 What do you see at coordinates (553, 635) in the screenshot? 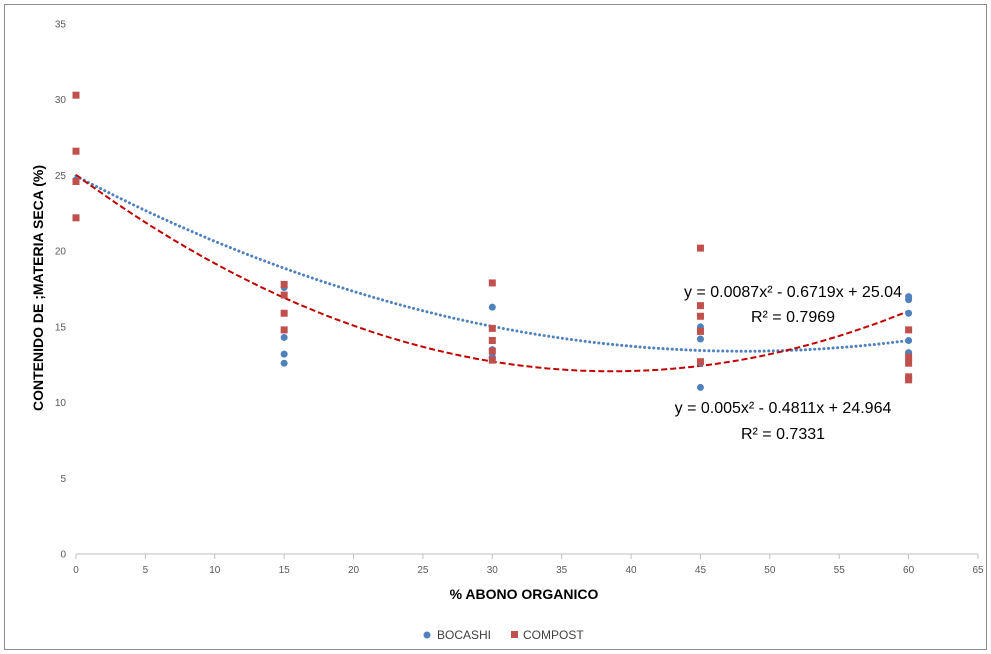
I see `legend-label-compost: COMPOST` at bounding box center [553, 635].